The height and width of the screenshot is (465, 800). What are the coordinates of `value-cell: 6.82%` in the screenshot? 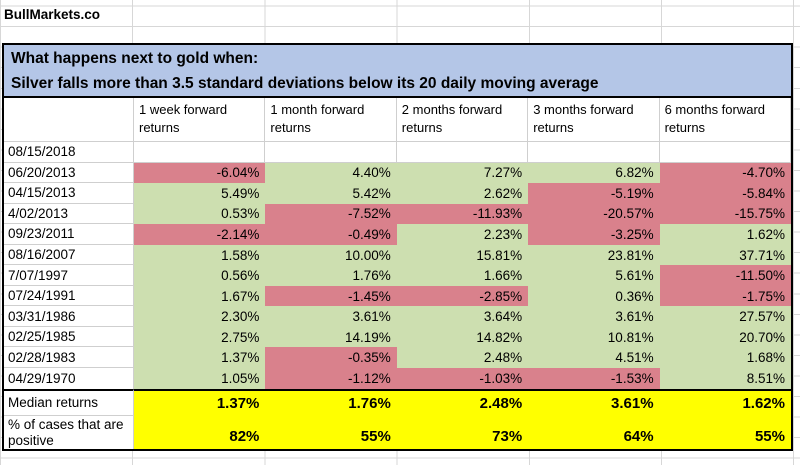 It's located at (594, 173).